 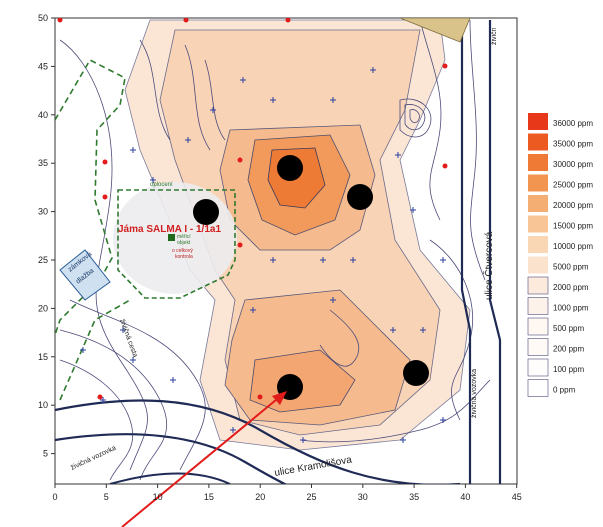 I want to click on corner-hatch, so click(x=435, y=30).